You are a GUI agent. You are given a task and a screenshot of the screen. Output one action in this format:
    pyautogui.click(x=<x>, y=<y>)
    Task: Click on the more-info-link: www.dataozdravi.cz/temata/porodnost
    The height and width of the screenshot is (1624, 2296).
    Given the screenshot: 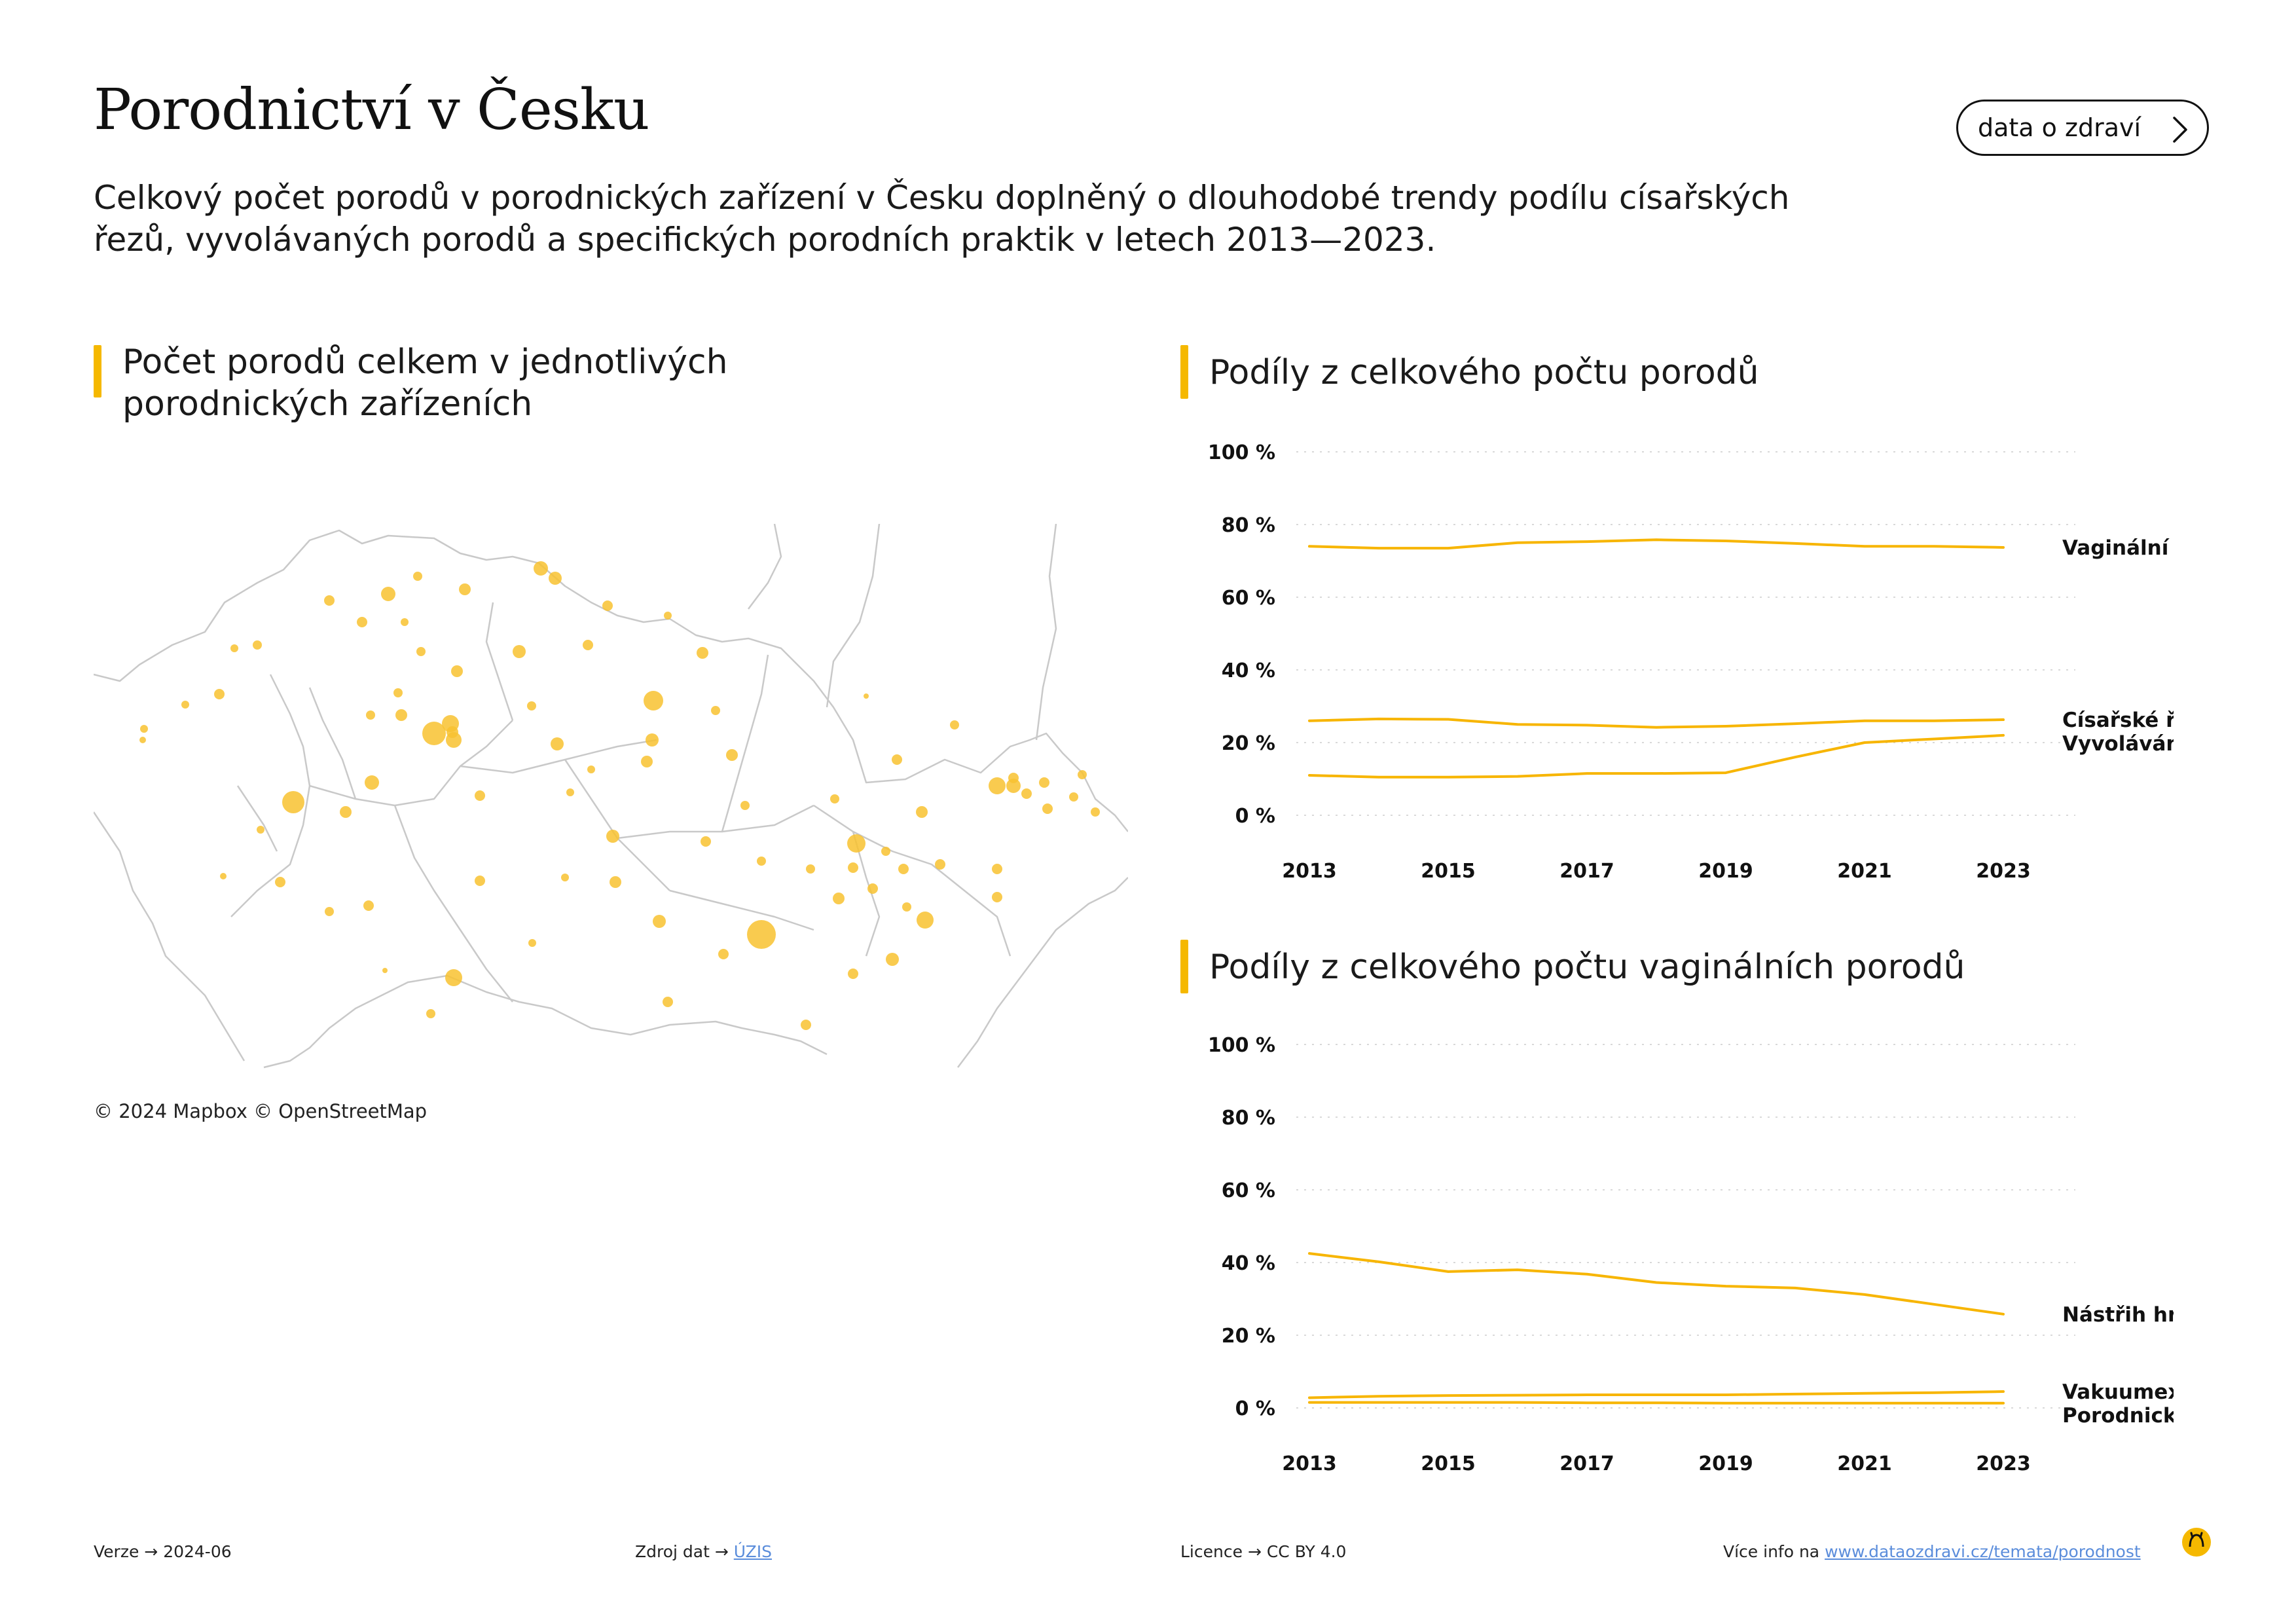 What is the action you would take?
    pyautogui.click(x=1983, y=1551)
    